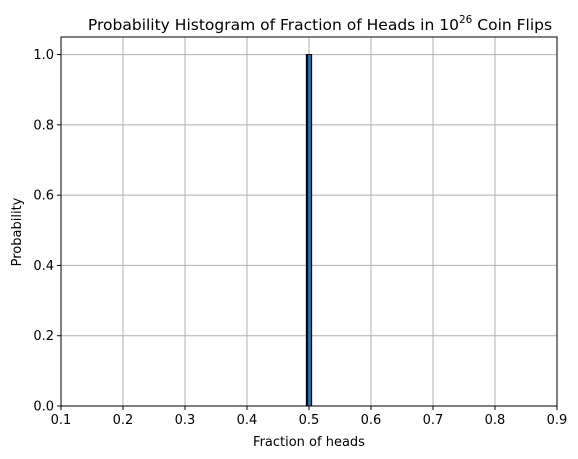 The width and height of the screenshot is (578, 459). I want to click on y-tick-label: 0.8, so click(43, 125).